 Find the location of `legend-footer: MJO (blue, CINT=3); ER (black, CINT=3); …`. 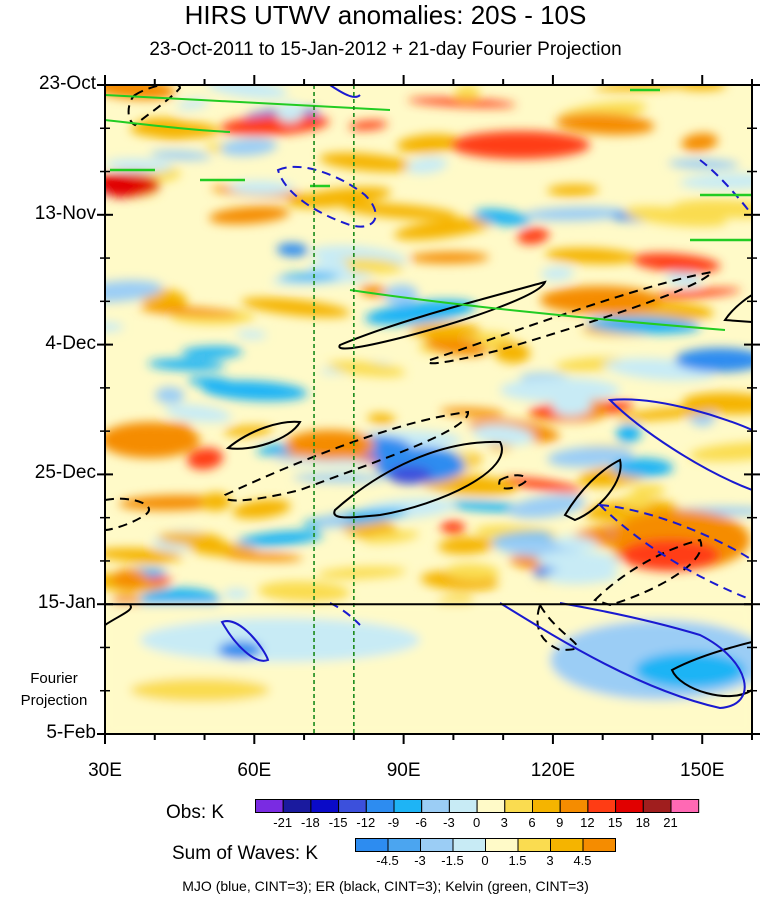

legend-footer: MJO (blue, CINT=3); ER (black, CINT=3); … is located at coordinates (385, 886).